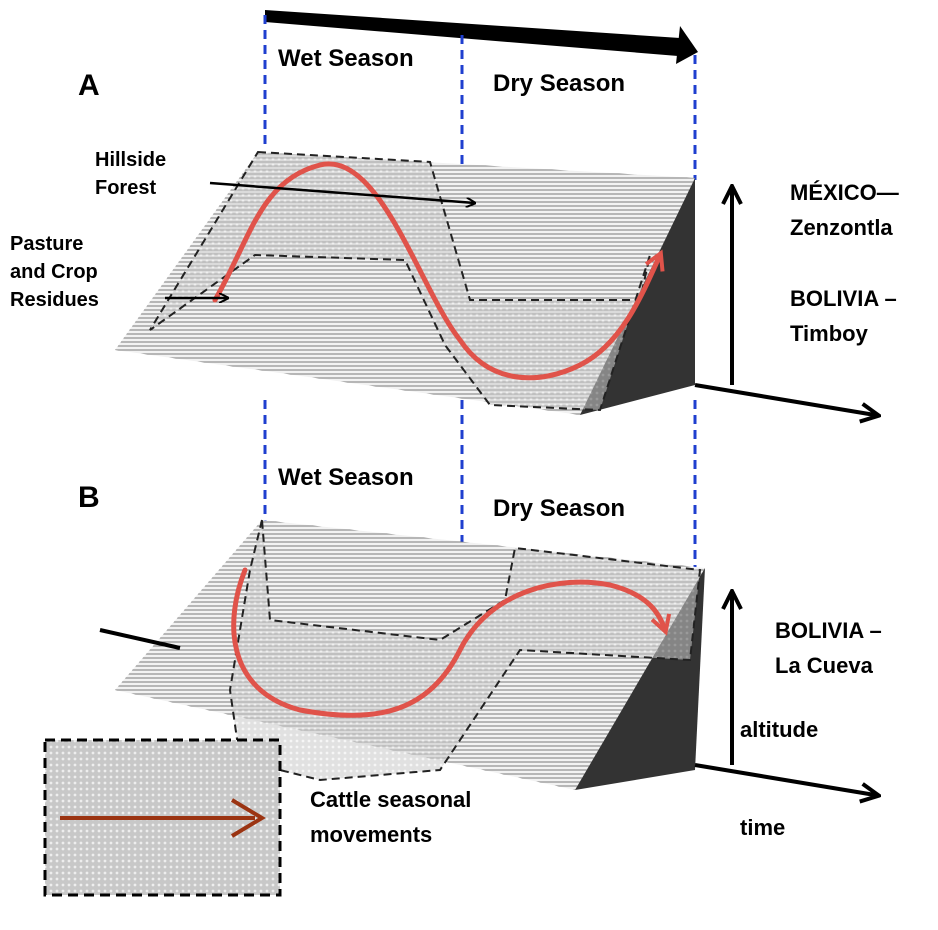 The width and height of the screenshot is (938, 930). What do you see at coordinates (140, 639) in the screenshot?
I see `edge-line` at bounding box center [140, 639].